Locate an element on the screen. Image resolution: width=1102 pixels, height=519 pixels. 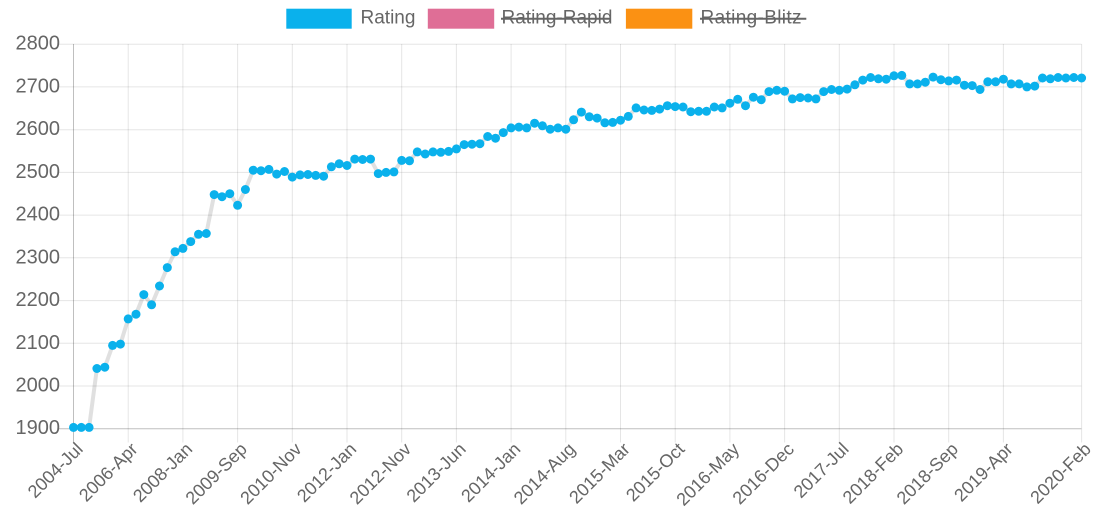
svg-text: 2800 is located at coordinates (38, 44).